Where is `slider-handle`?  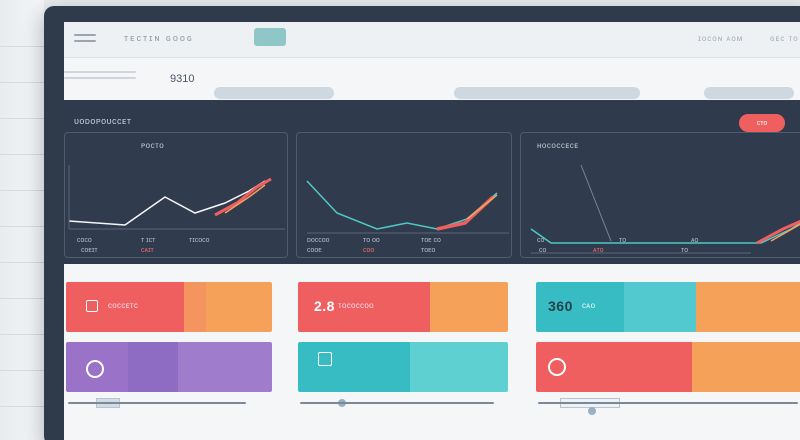
slider-handle is located at coordinates (592, 411).